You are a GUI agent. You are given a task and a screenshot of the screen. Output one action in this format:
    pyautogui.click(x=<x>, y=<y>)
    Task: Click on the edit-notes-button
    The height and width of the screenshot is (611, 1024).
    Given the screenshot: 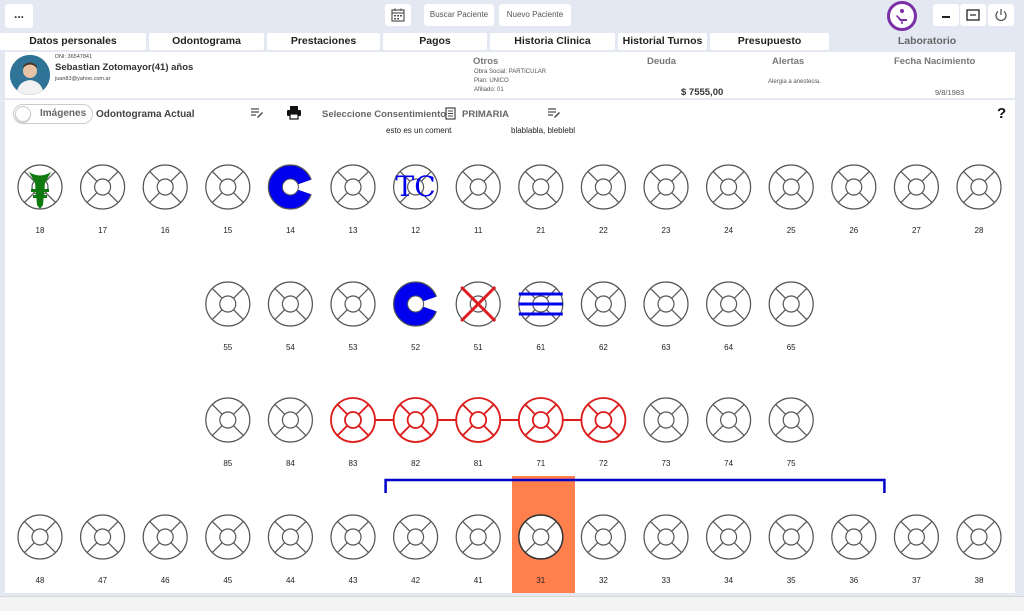 What is the action you would take?
    pyautogui.click(x=257, y=113)
    